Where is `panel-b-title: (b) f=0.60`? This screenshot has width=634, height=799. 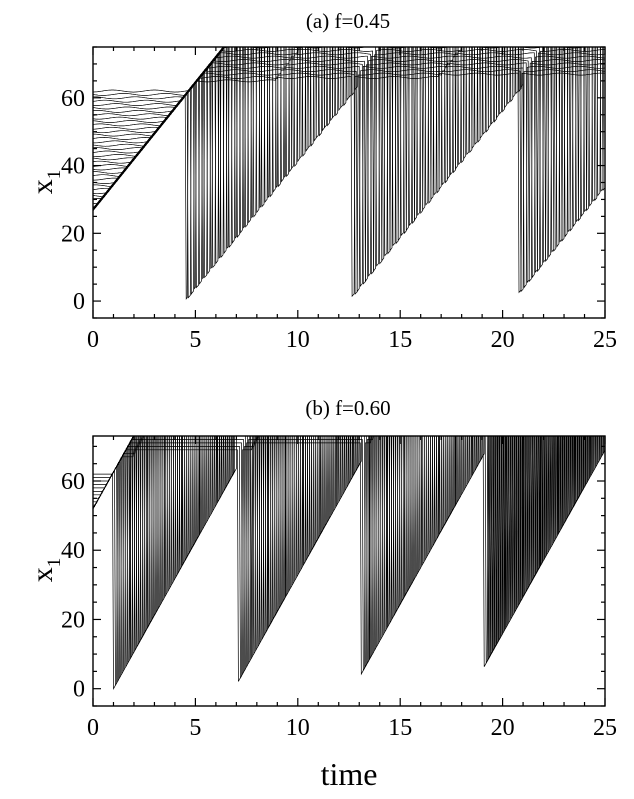 panel-b-title: (b) f=0.60 is located at coordinates (347, 408).